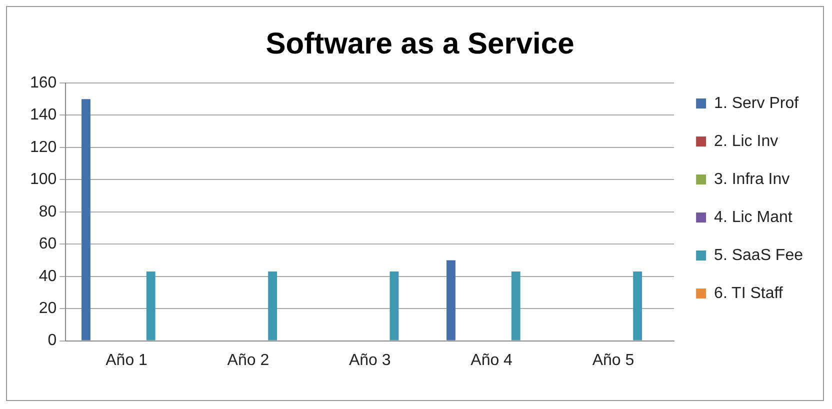  I want to click on legend-label: 6. TI Staff, so click(749, 293).